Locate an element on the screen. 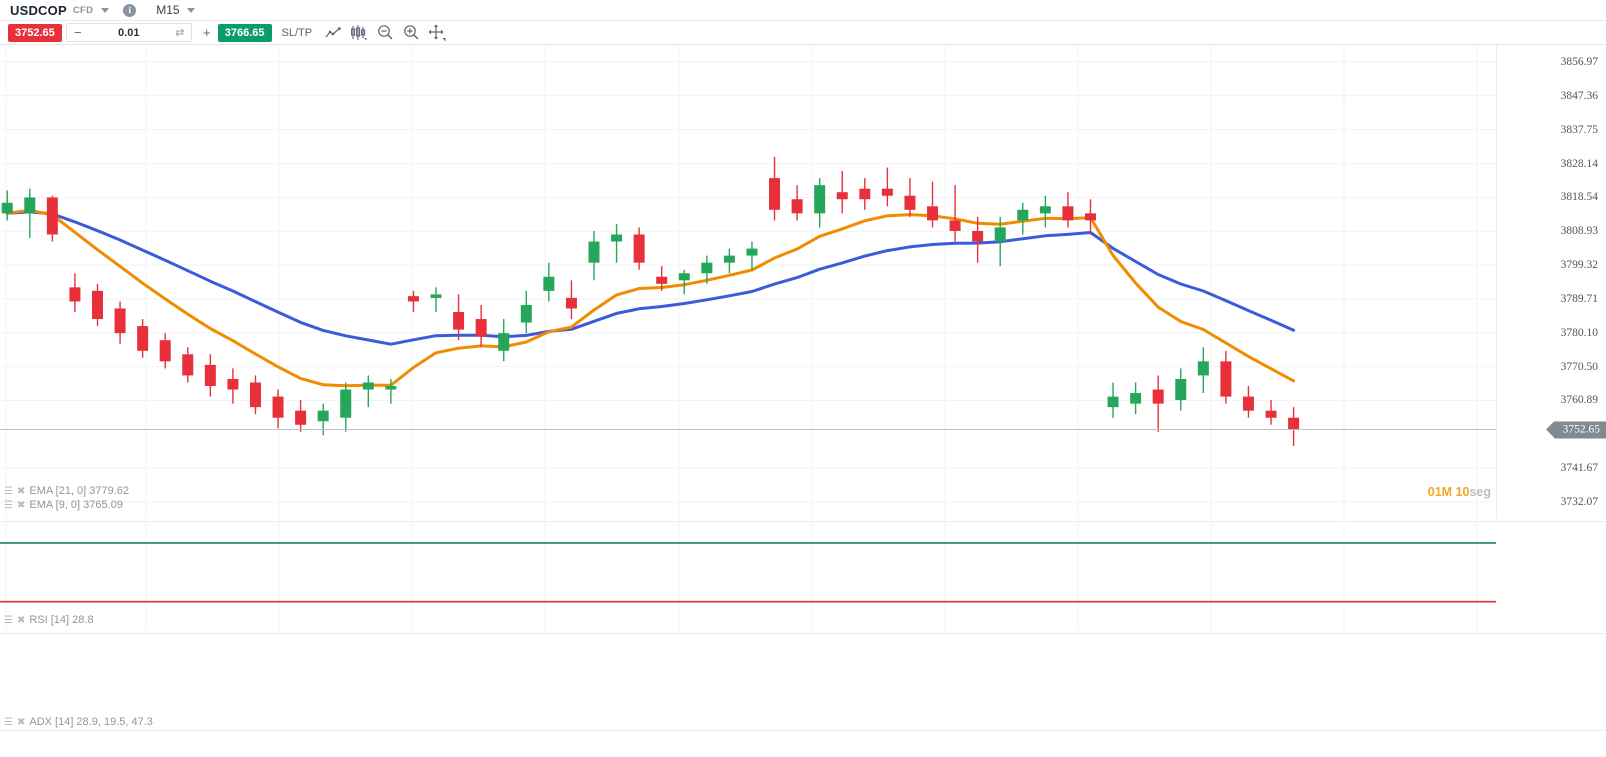 This screenshot has width=1606, height=757. time-axis is located at coordinates (803, 743).